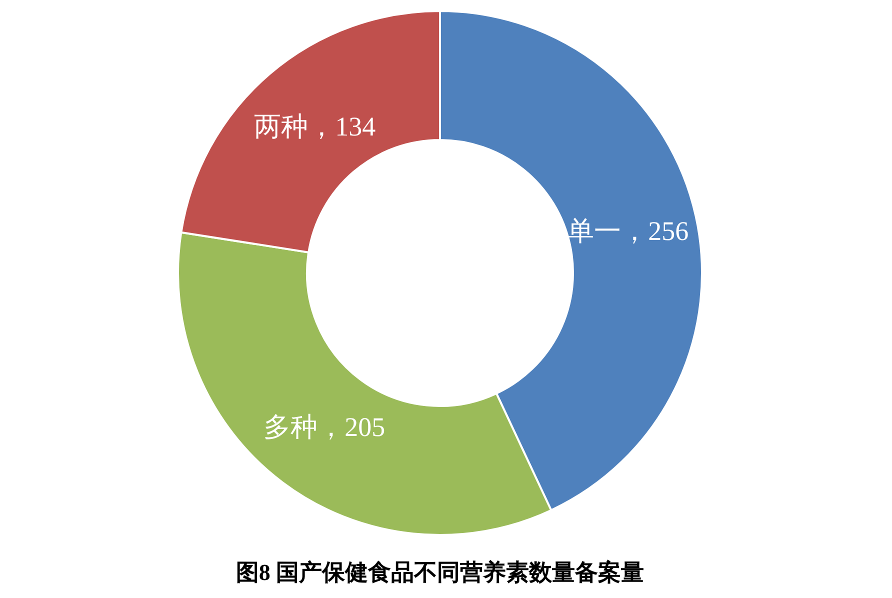  What do you see at coordinates (352, 427) in the screenshot?
I see `data-label: ，205` at bounding box center [352, 427].